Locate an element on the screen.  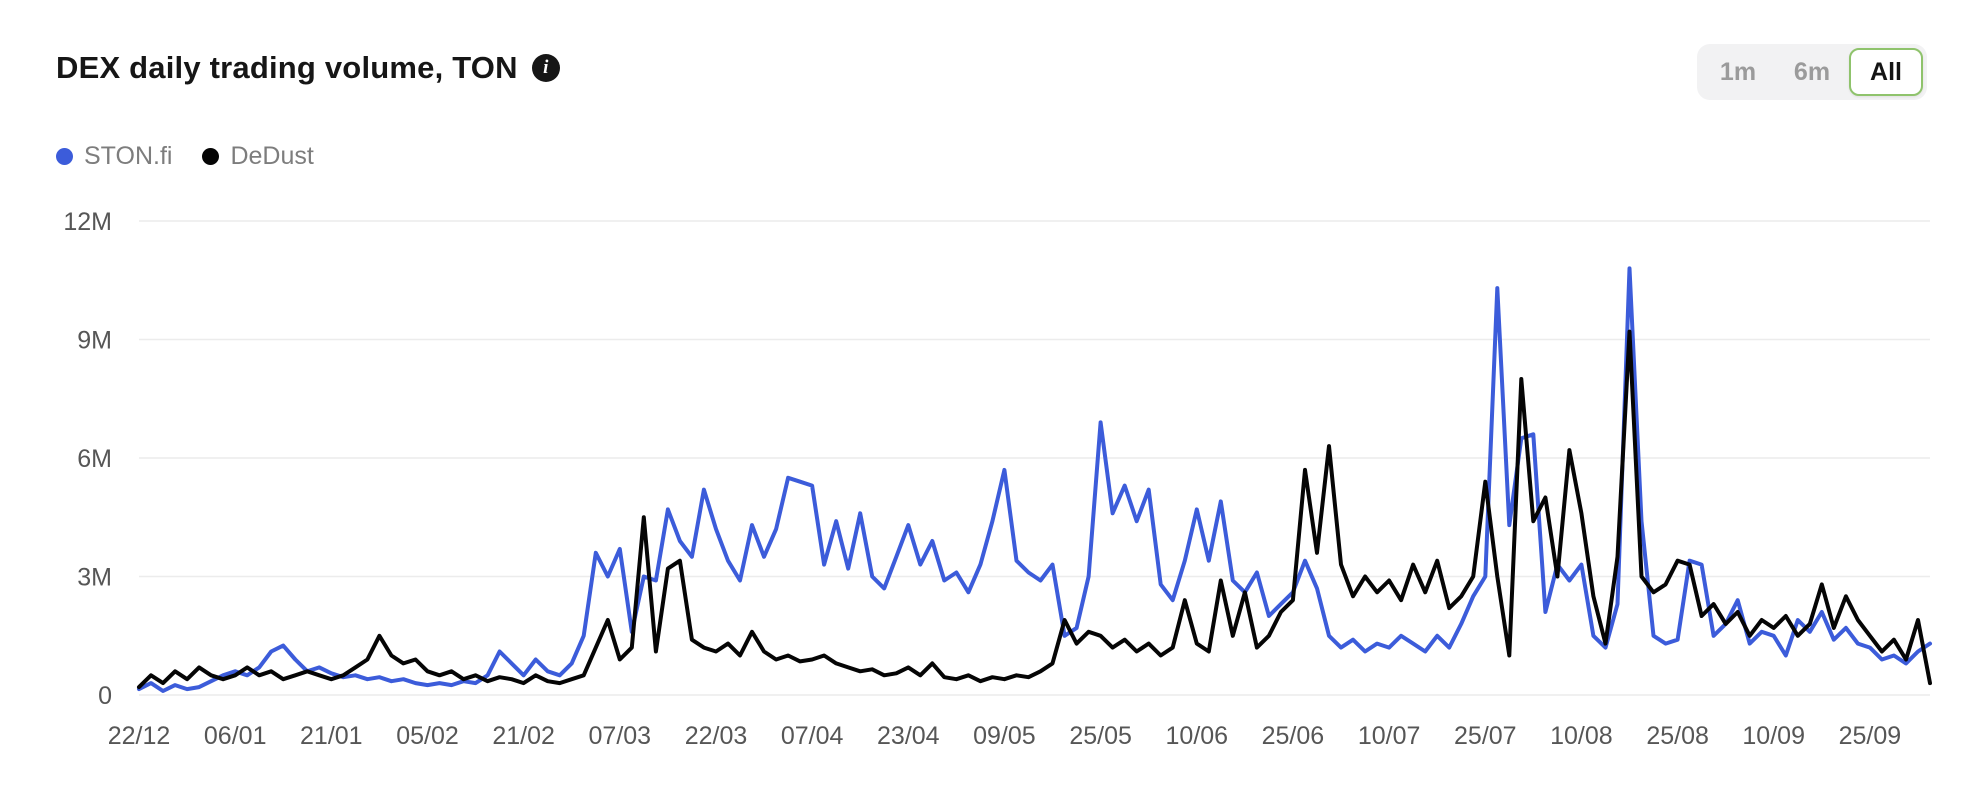
x-tick-label: 05/02 is located at coordinates (427, 736).